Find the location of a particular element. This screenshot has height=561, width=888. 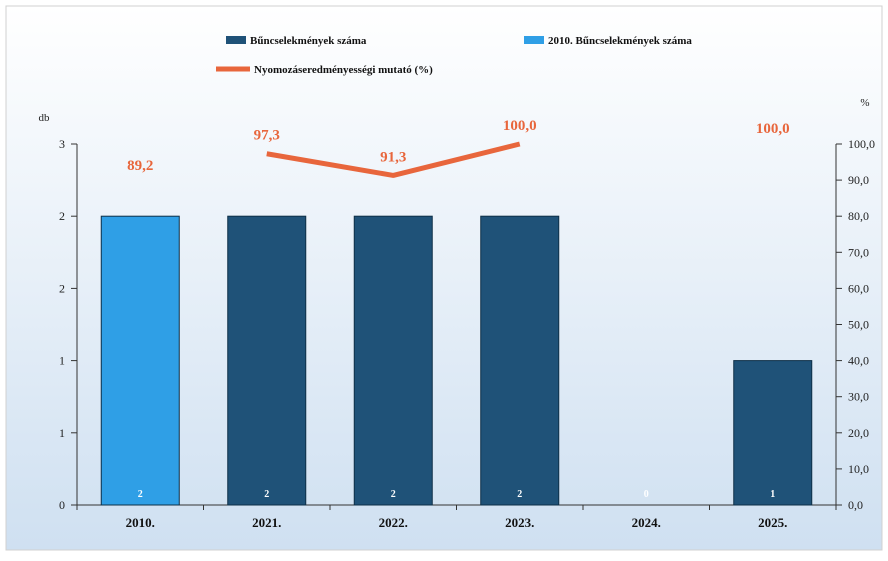

legend-label: Nyomozáseredményességi mutató (%) is located at coordinates (343, 70).